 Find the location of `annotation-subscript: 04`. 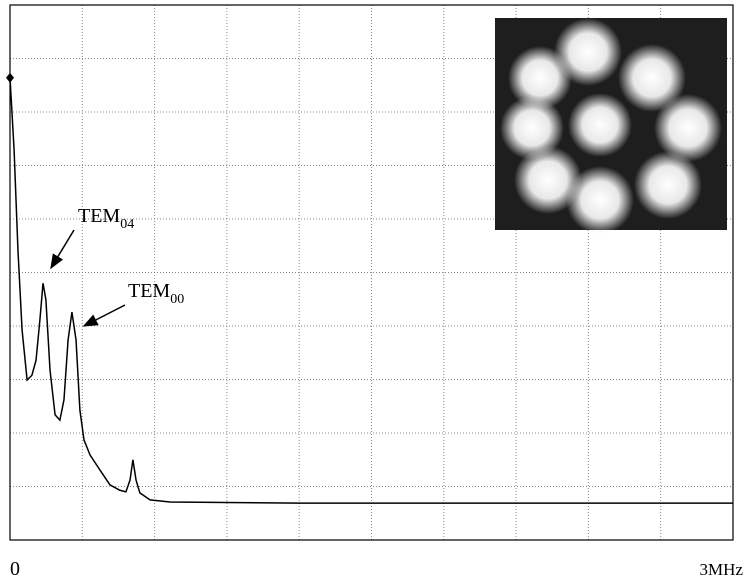

annotation-subscript: 04 is located at coordinates (127, 224).